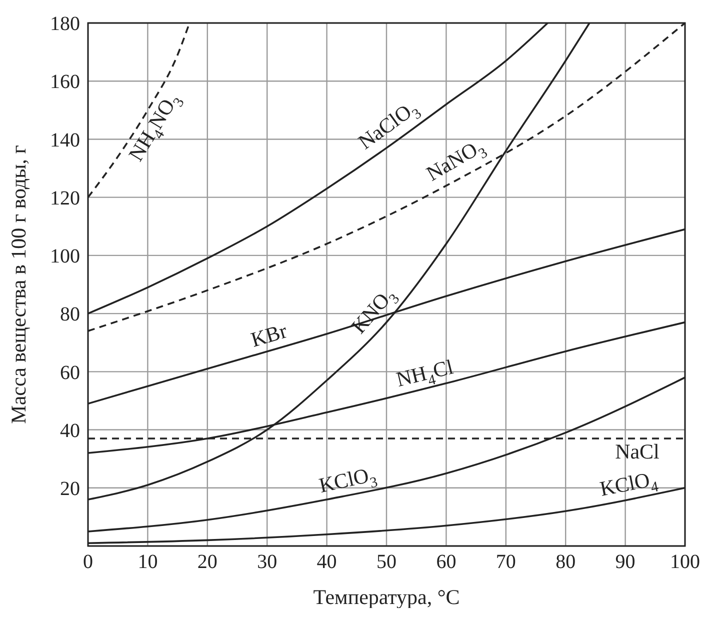 This screenshot has height=617, width=713. I want to click on y-tick-label: 120, so click(65, 198).